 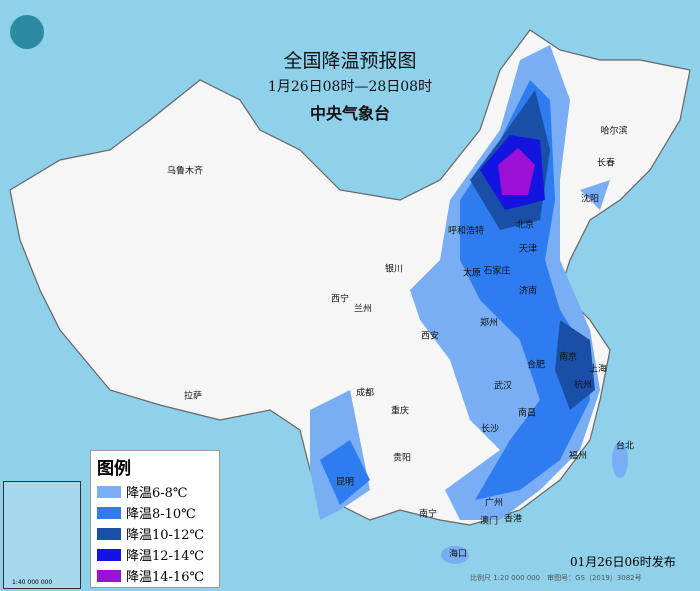 What do you see at coordinates (490, 429) in the screenshot?
I see `city-label: 长沙` at bounding box center [490, 429].